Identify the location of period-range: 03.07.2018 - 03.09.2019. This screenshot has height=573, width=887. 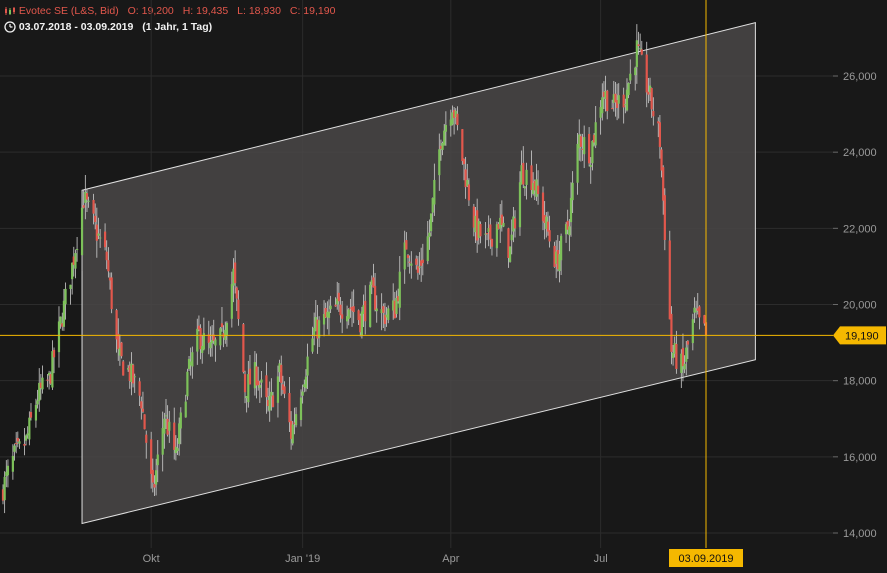
(76, 27).